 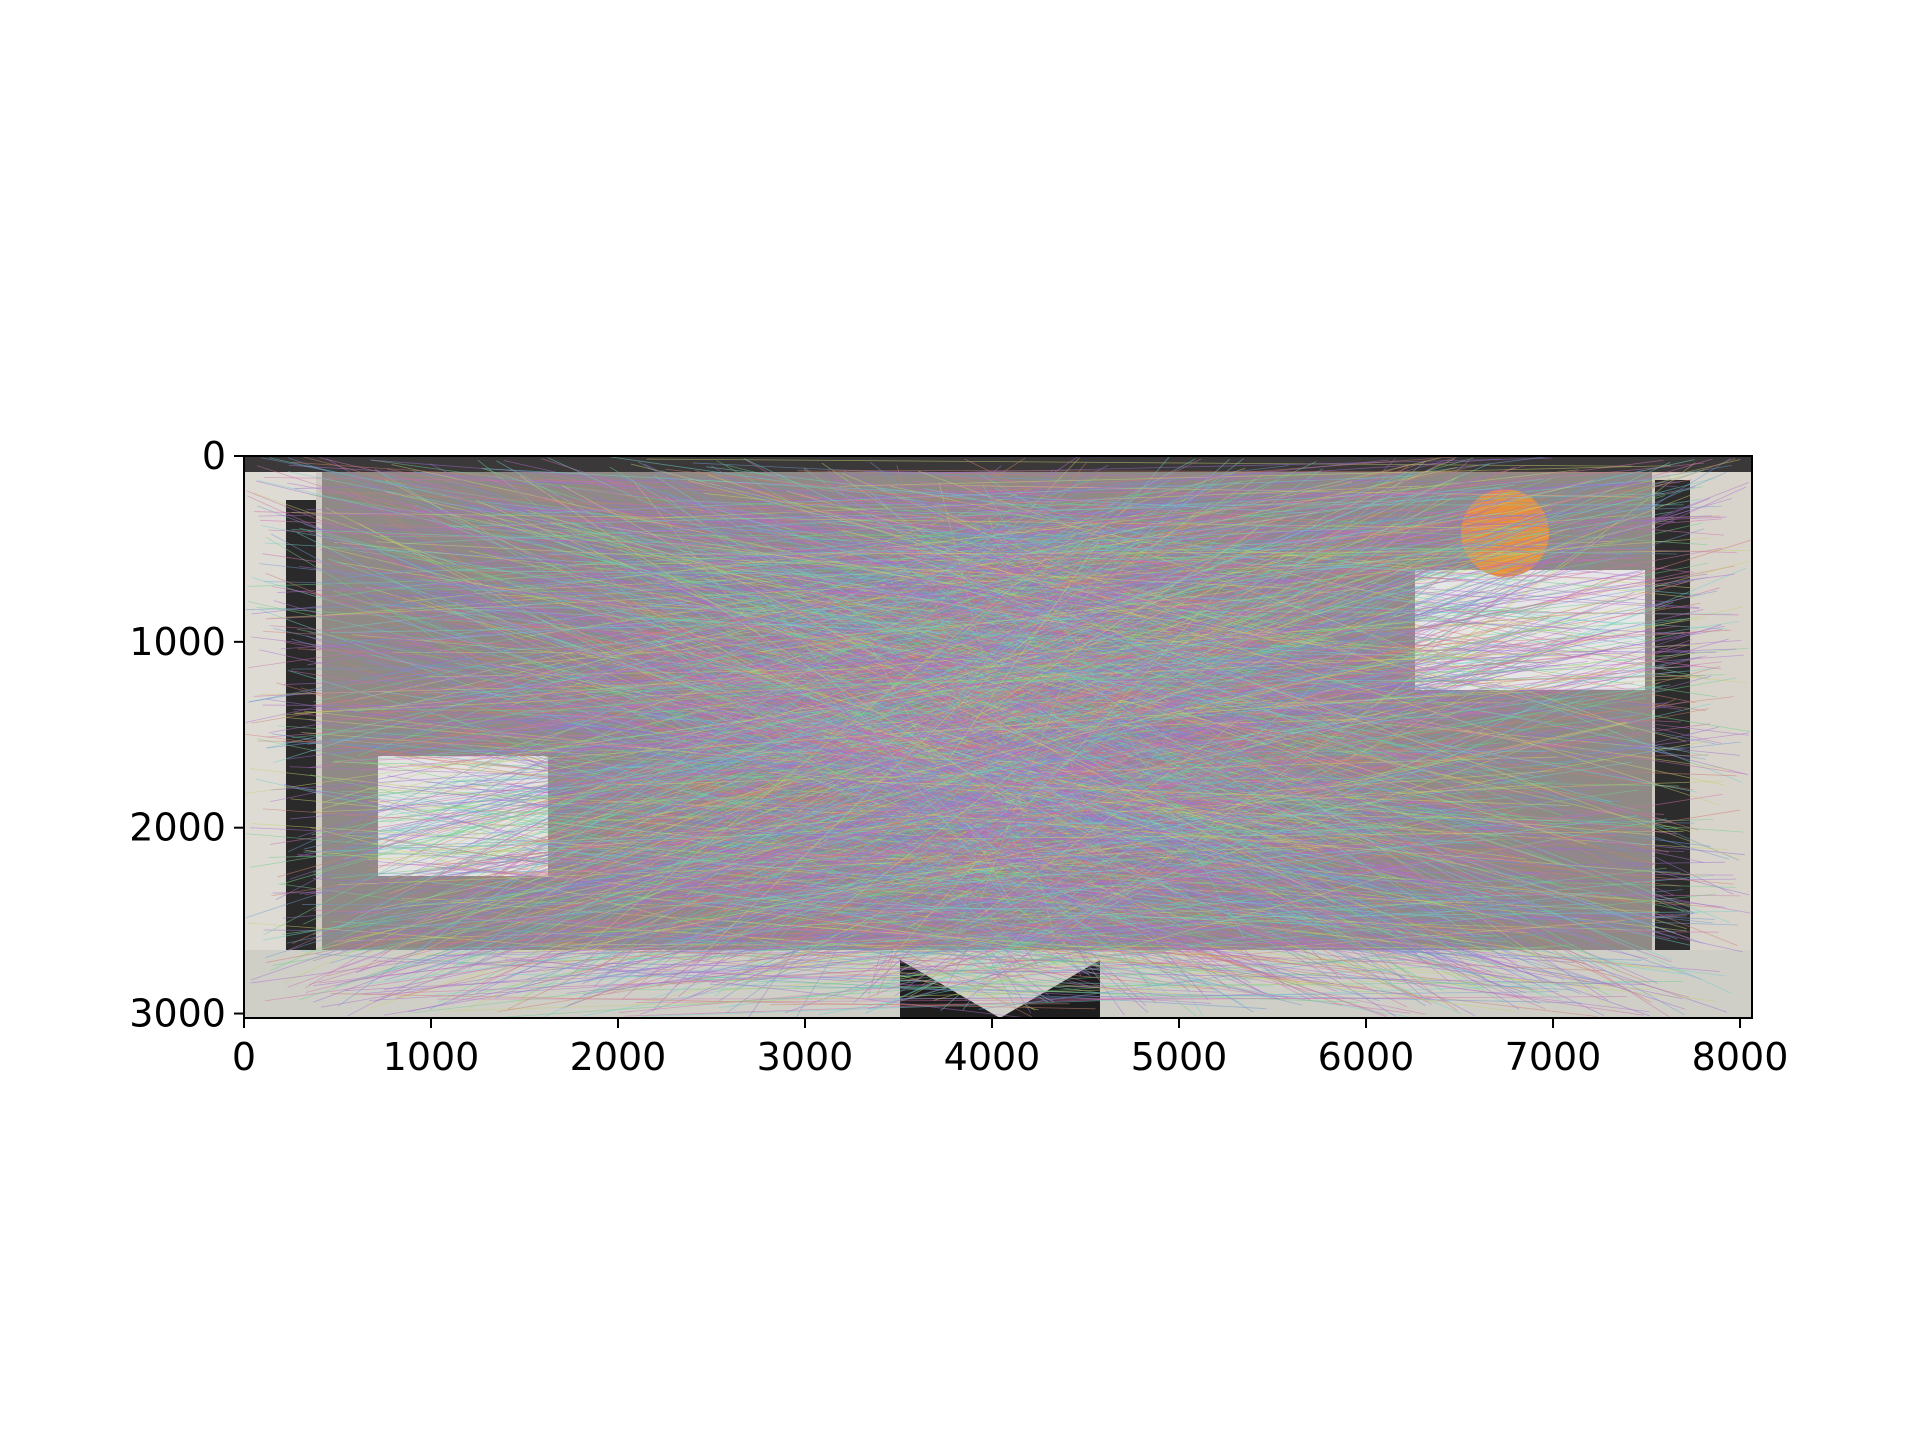 I want to click on y-tick-label: 0, so click(x=214, y=456).